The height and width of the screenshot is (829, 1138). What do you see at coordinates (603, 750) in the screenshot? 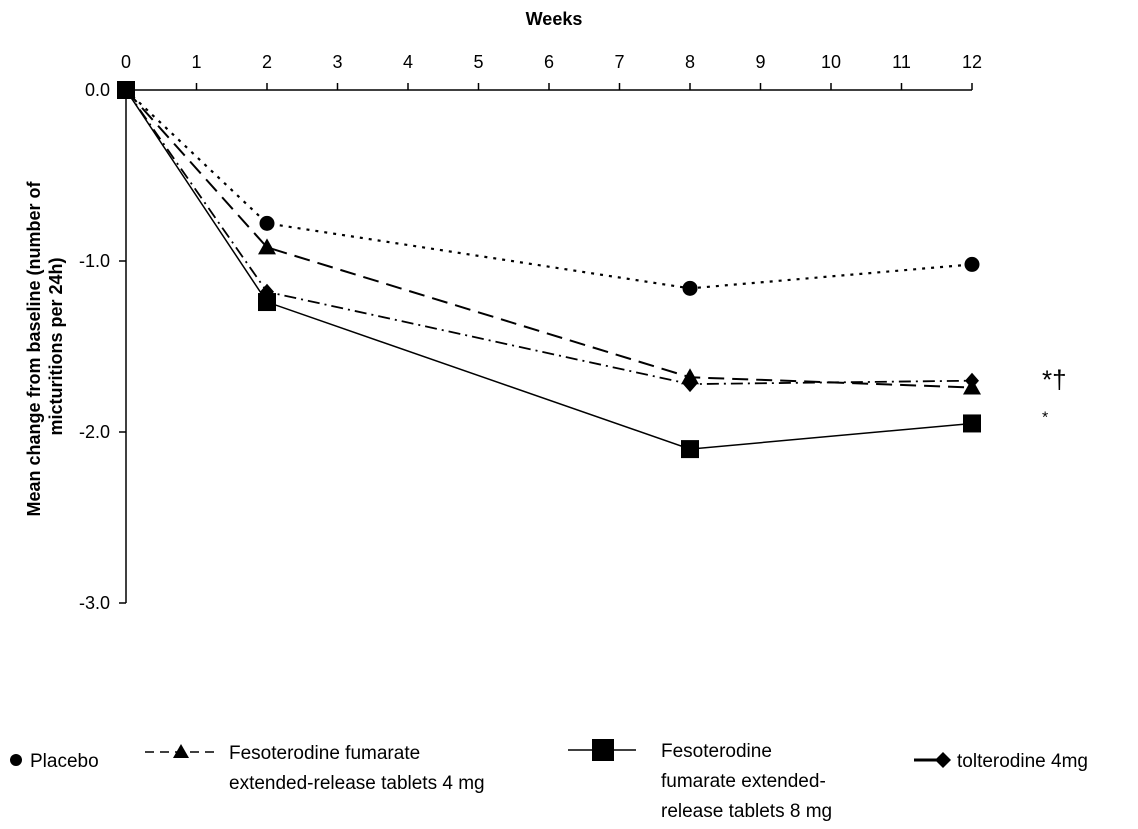
I see `legend-square-marker` at bounding box center [603, 750].